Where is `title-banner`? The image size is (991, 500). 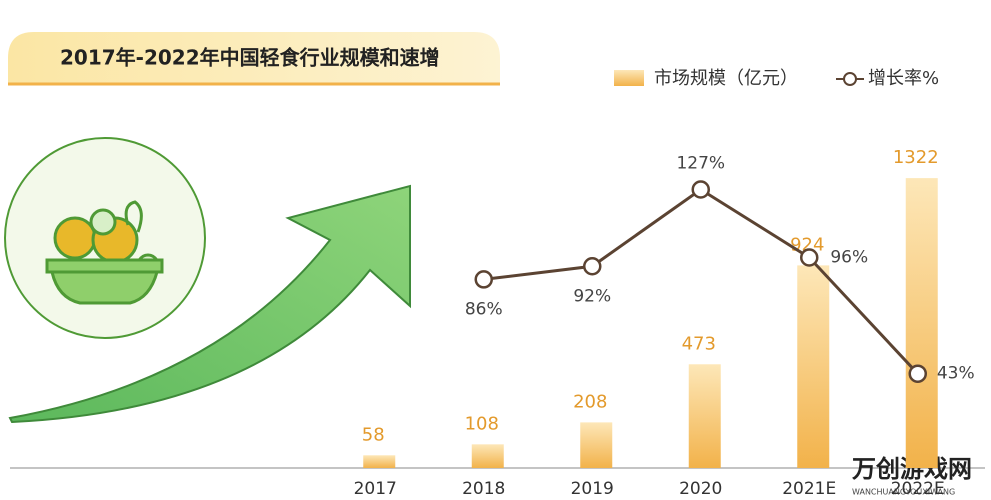 title-banner is located at coordinates (254, 58).